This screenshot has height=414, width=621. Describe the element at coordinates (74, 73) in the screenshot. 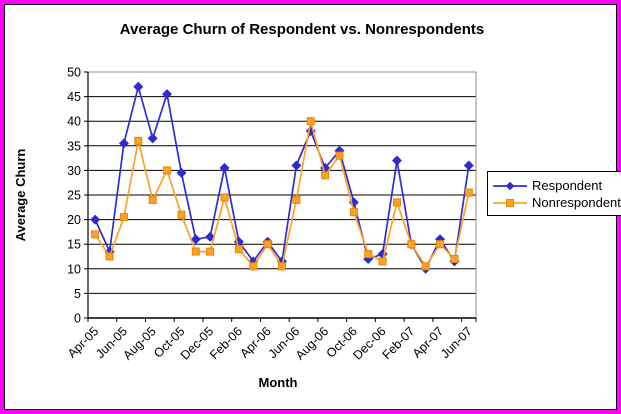

I see `y-tick-label: 50` at that location.